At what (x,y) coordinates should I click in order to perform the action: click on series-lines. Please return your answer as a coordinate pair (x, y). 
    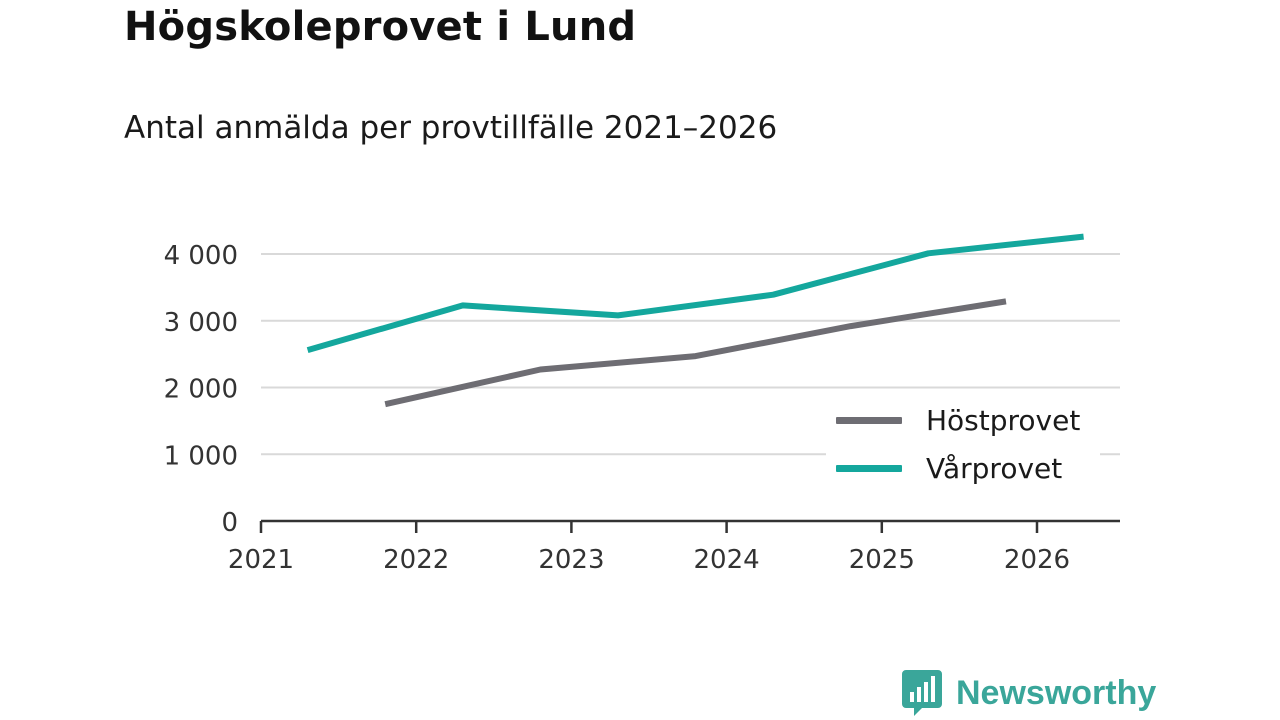
    Looking at the image, I should click on (695, 320).